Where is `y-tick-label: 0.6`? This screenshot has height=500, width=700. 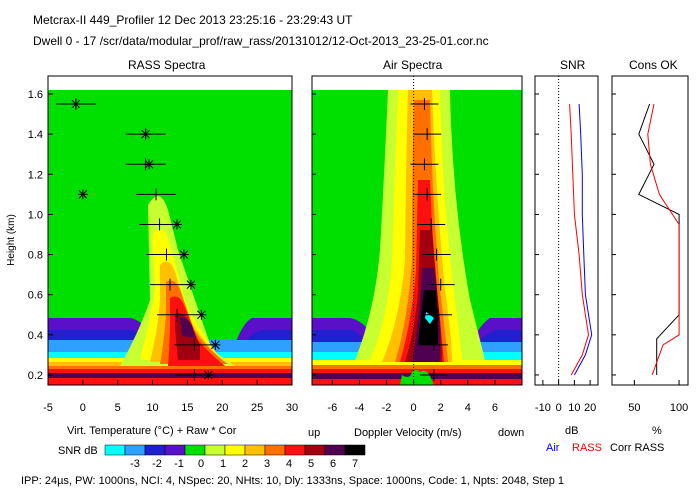
y-tick-label: 0.6 is located at coordinates (35, 296).